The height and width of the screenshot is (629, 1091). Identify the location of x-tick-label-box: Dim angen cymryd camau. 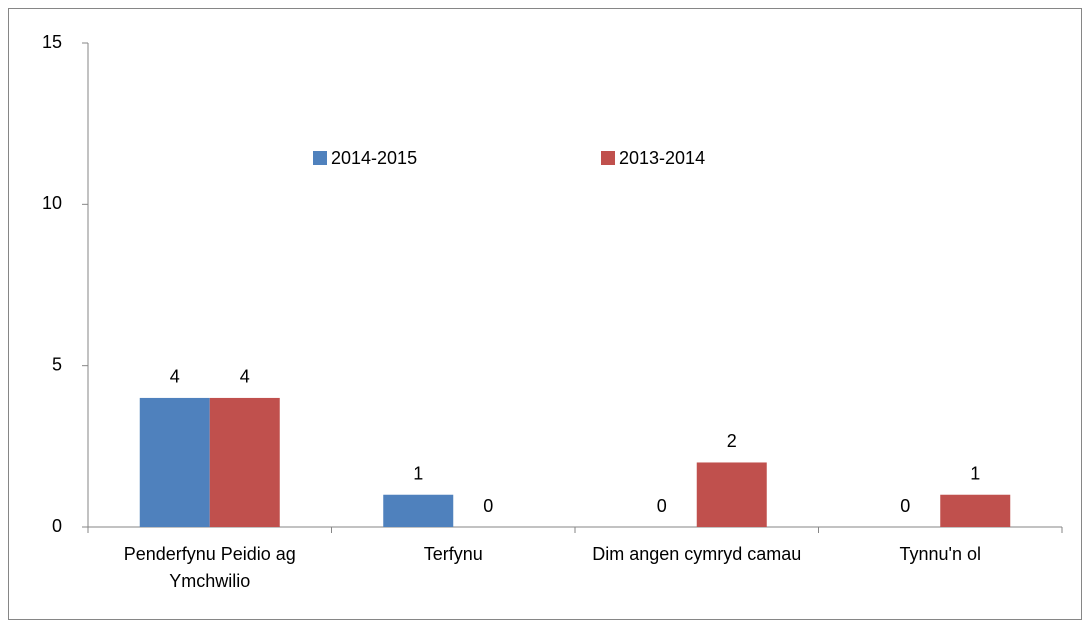
(697, 554).